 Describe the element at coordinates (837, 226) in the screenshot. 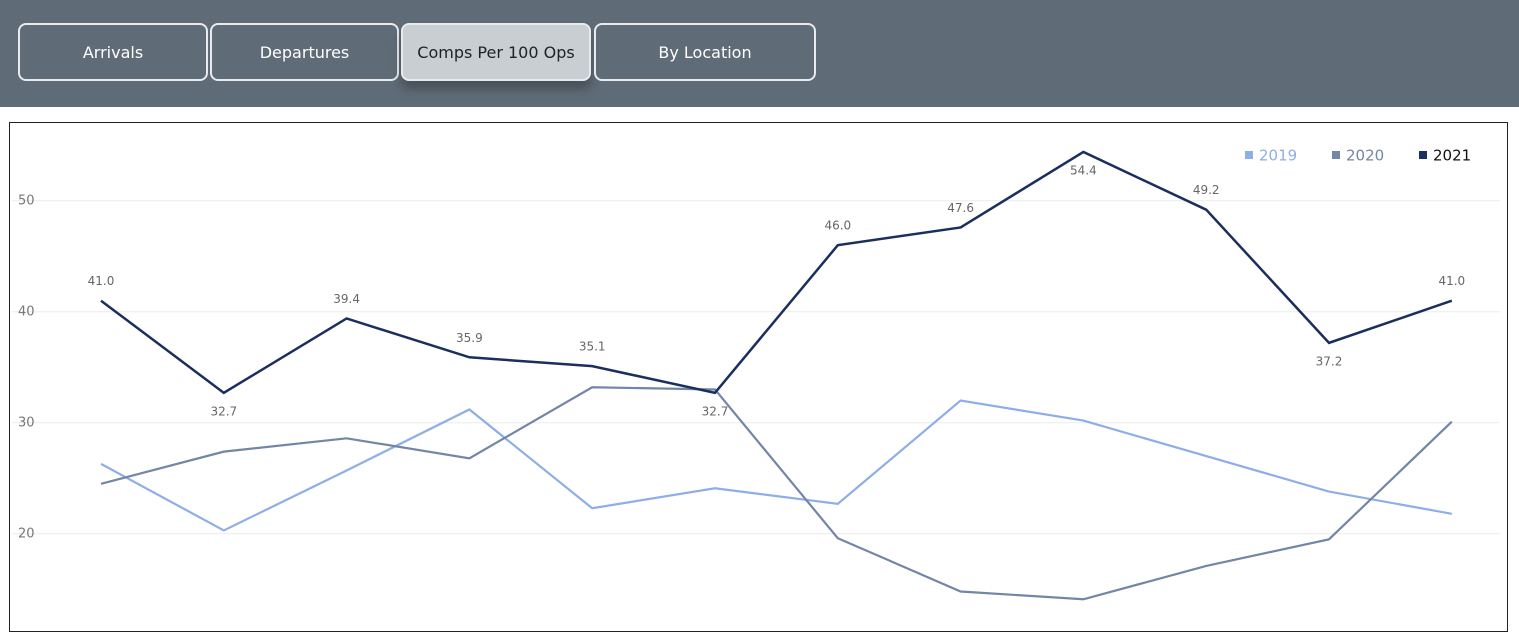

I see `data-label: 46.0` at that location.